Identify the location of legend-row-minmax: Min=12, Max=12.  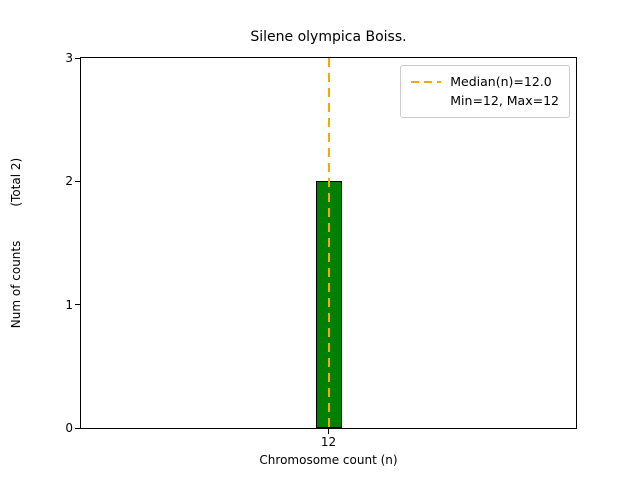
(485, 100).